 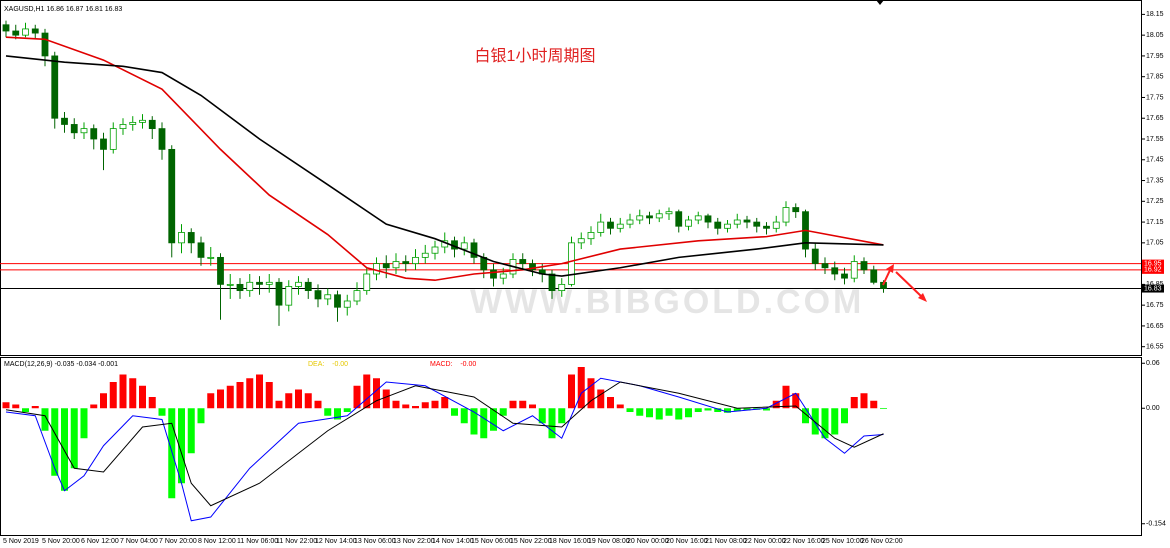 What do you see at coordinates (880, 2) in the screenshot?
I see `shift-marker` at bounding box center [880, 2].